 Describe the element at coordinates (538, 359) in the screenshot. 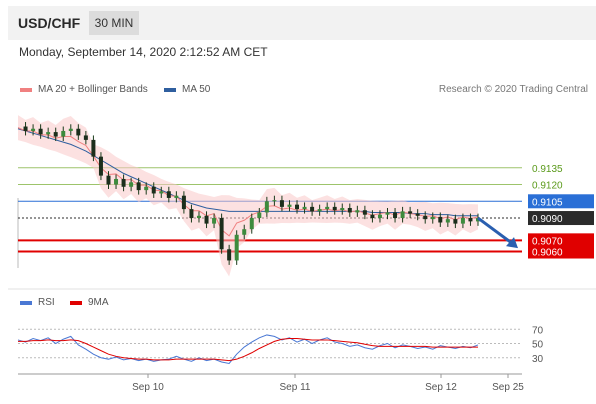

I see `rsi-level-label: 30` at that location.